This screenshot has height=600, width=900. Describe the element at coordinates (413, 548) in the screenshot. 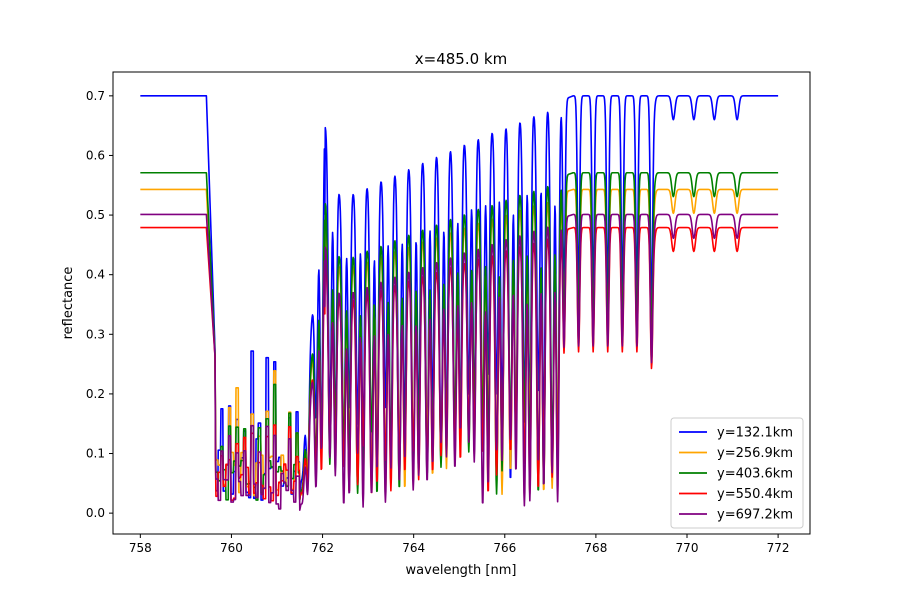

I see `x-tick-label: 764` at that location.